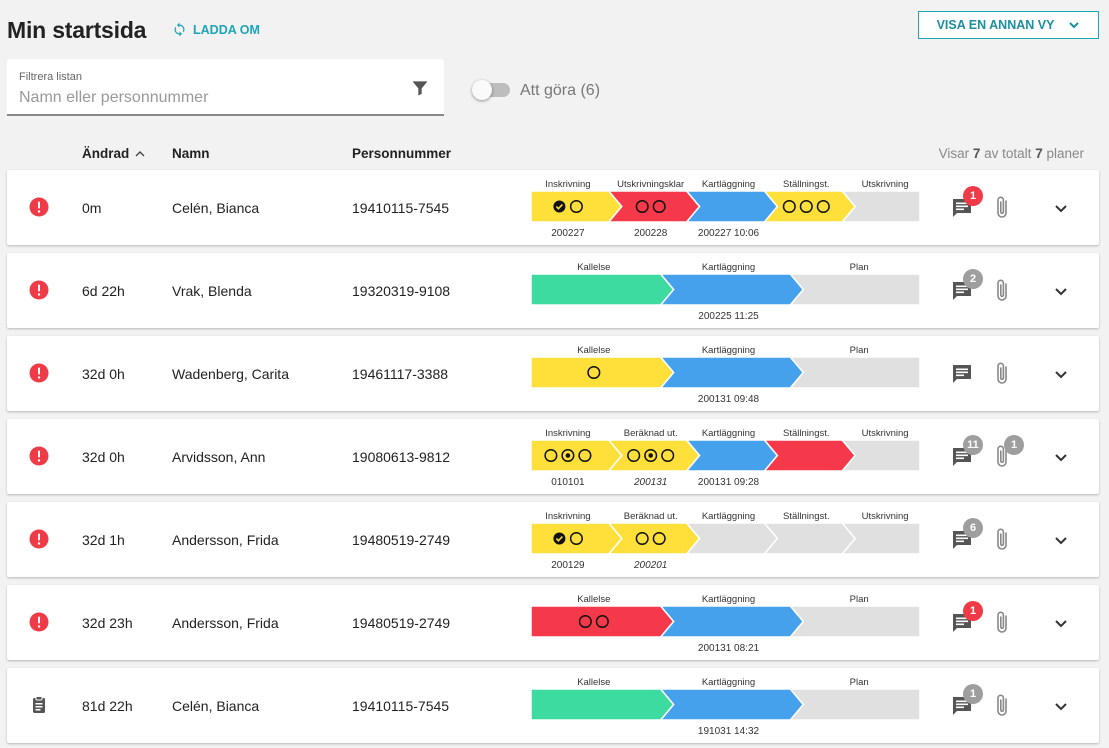  Describe the element at coordinates (654, 209) in the screenshot. I see `flow-step: Utskrivningsklar 200228` at that location.